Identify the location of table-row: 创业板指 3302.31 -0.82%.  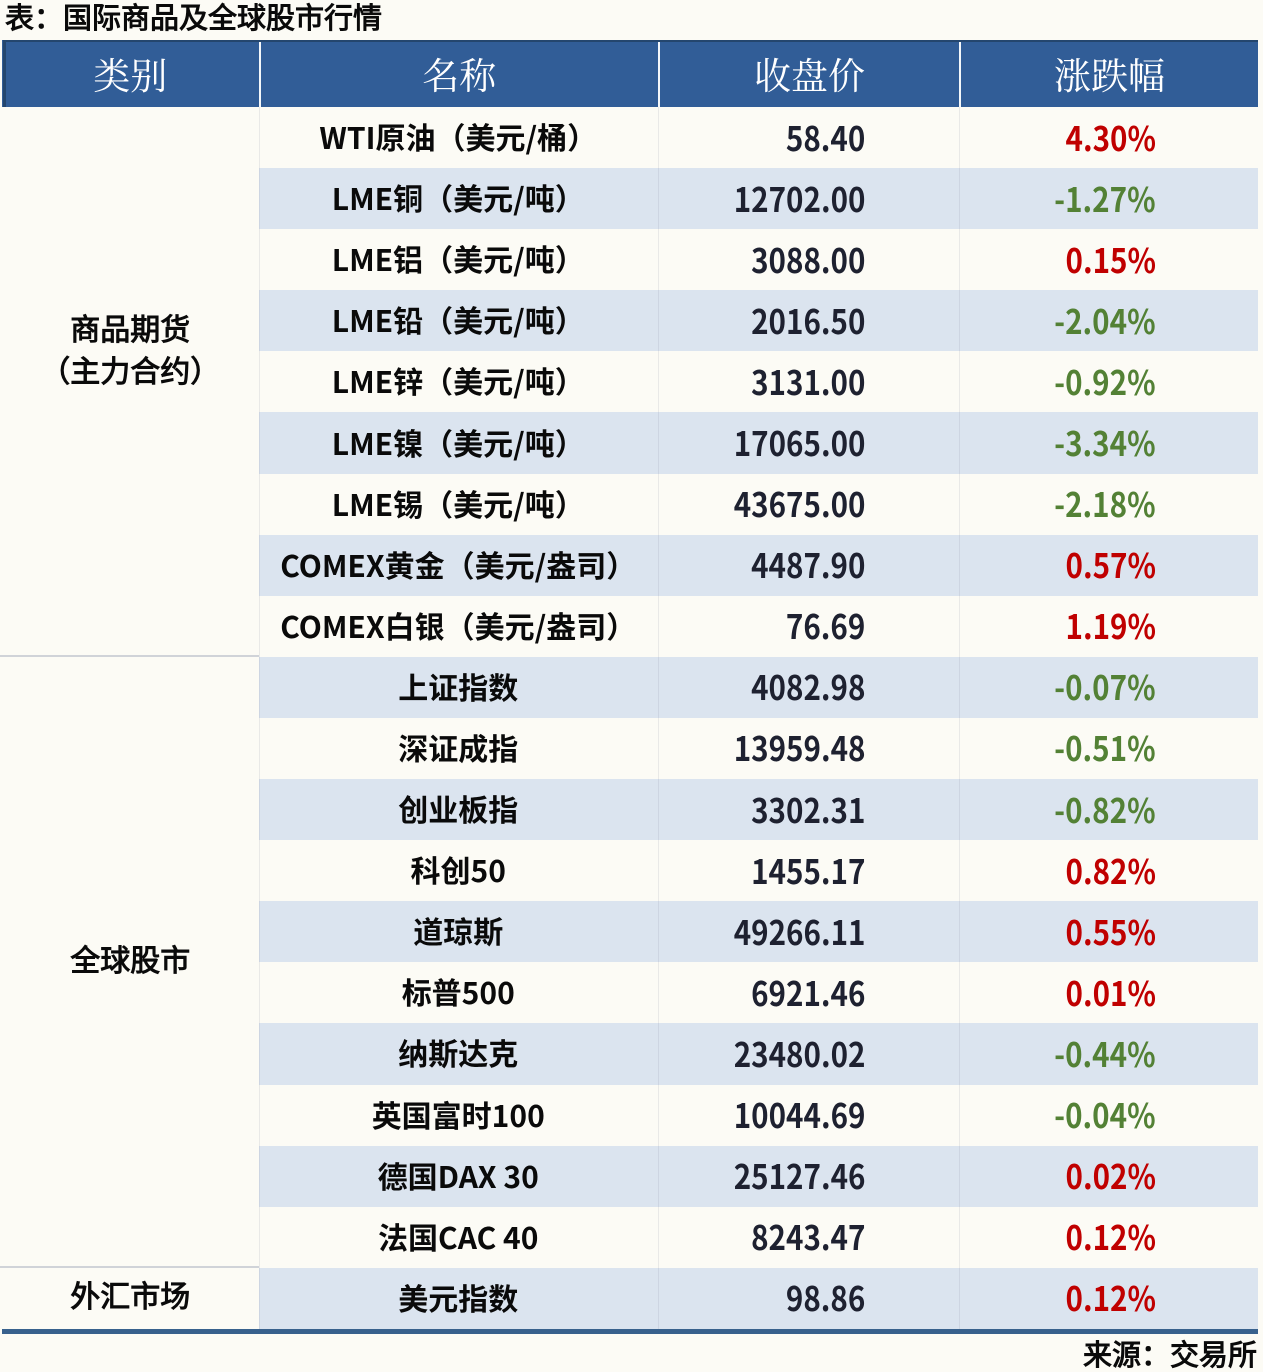
(630, 810).